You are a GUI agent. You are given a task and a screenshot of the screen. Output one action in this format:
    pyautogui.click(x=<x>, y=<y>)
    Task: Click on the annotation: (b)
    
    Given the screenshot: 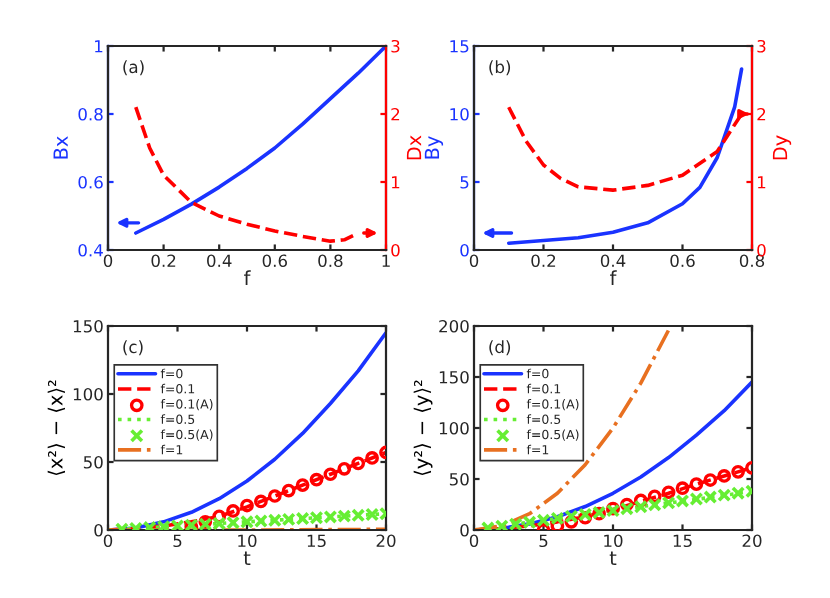 What is the action you would take?
    pyautogui.click(x=500, y=68)
    